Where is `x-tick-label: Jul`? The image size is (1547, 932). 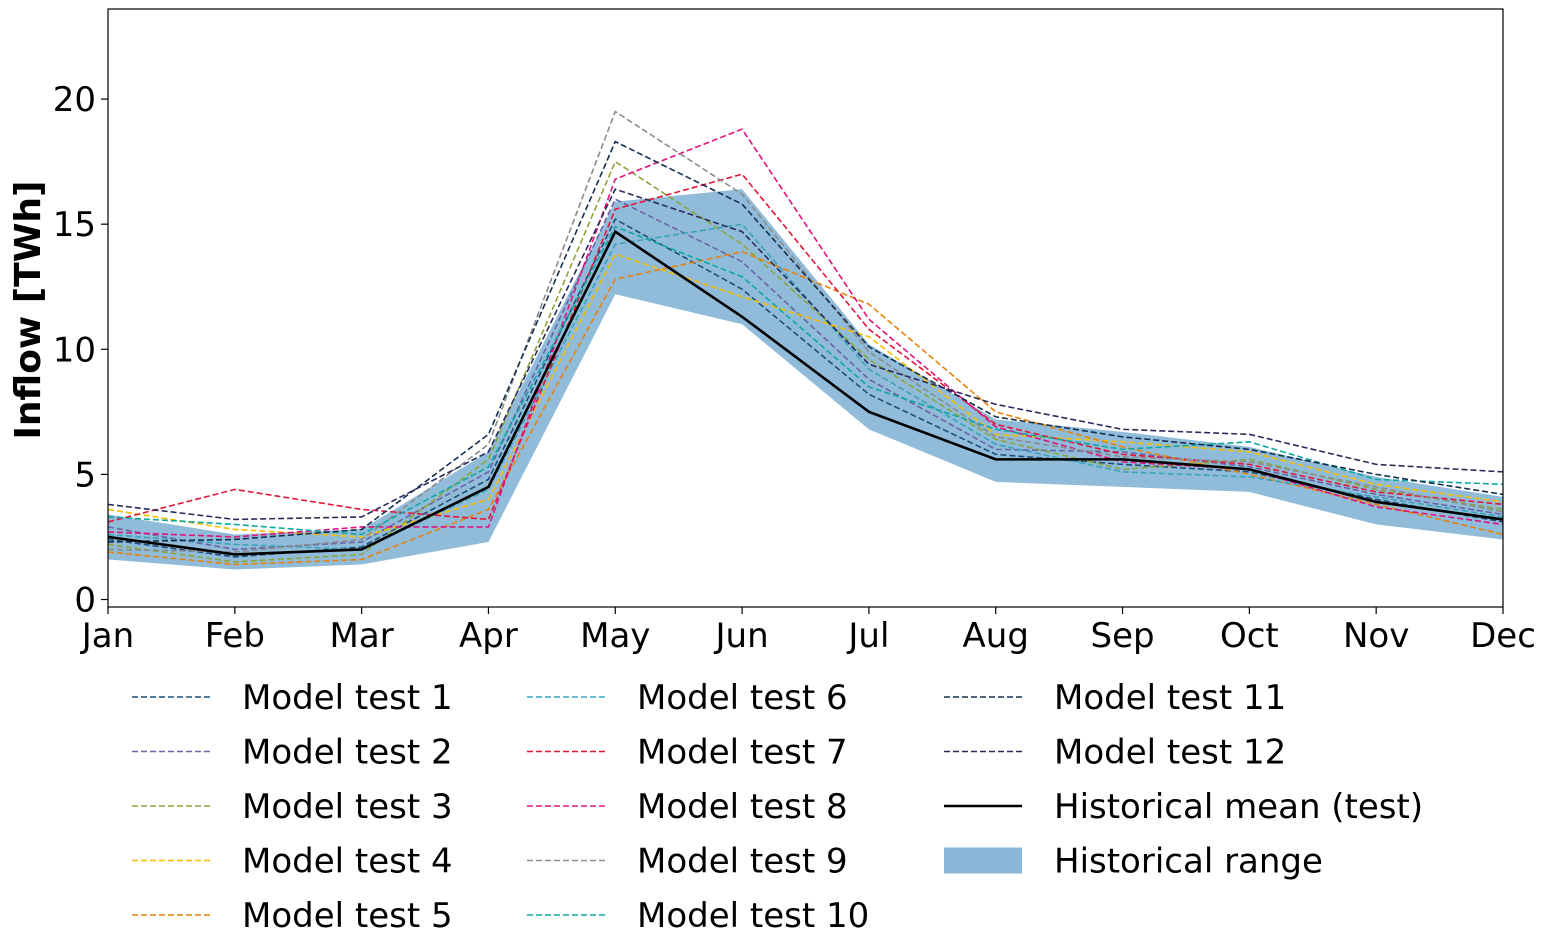
x-tick-label: Jul is located at coordinates (867, 636).